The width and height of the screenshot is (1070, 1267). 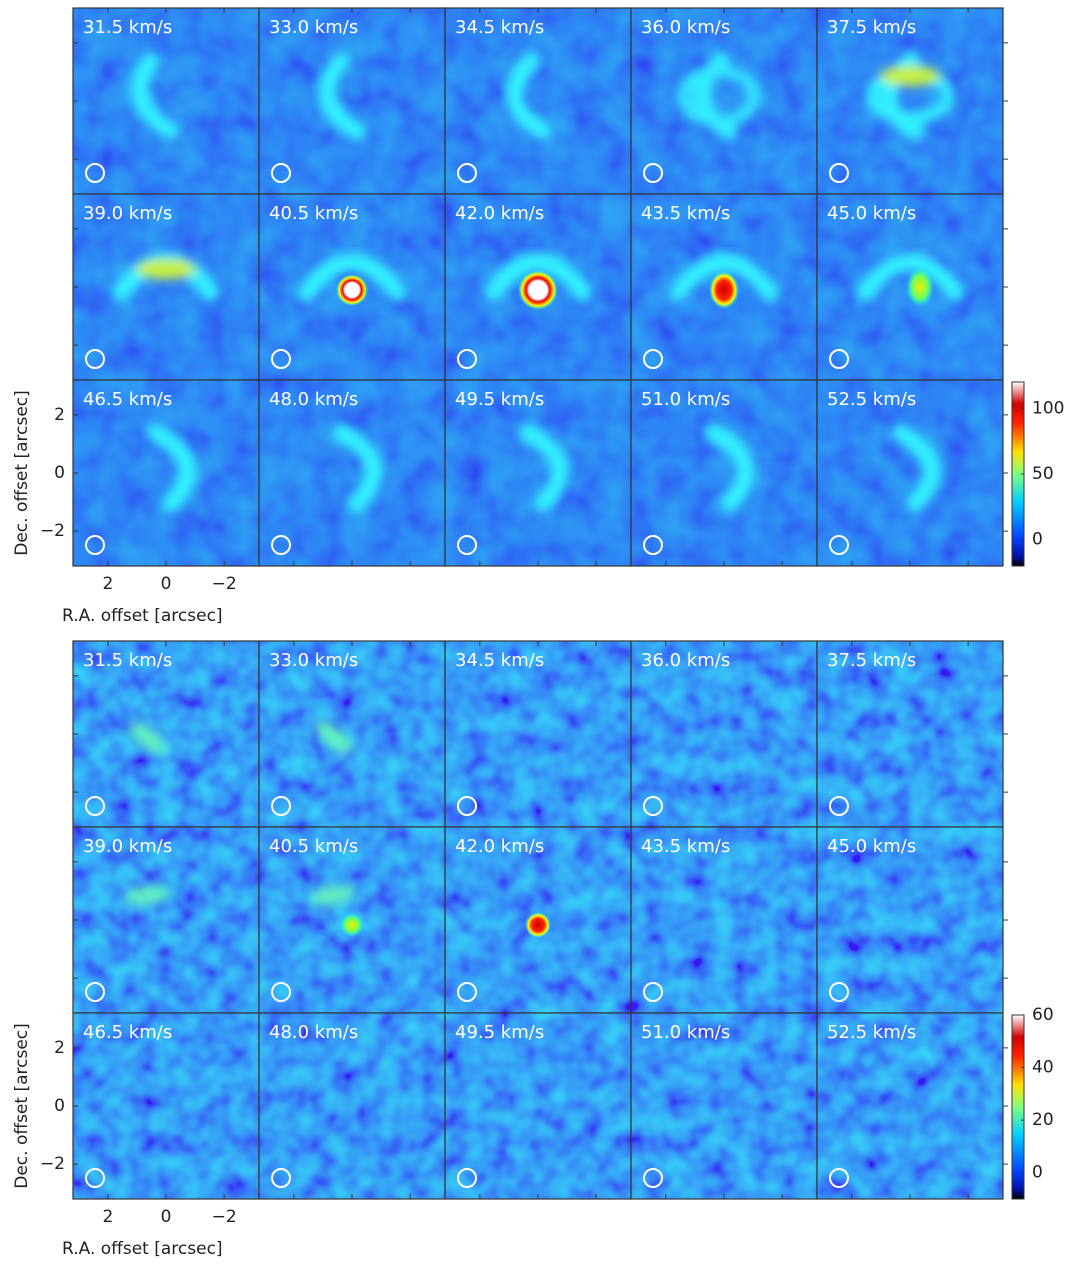 I want to click on panel: 45.0 km/s, so click(x=912, y=920).